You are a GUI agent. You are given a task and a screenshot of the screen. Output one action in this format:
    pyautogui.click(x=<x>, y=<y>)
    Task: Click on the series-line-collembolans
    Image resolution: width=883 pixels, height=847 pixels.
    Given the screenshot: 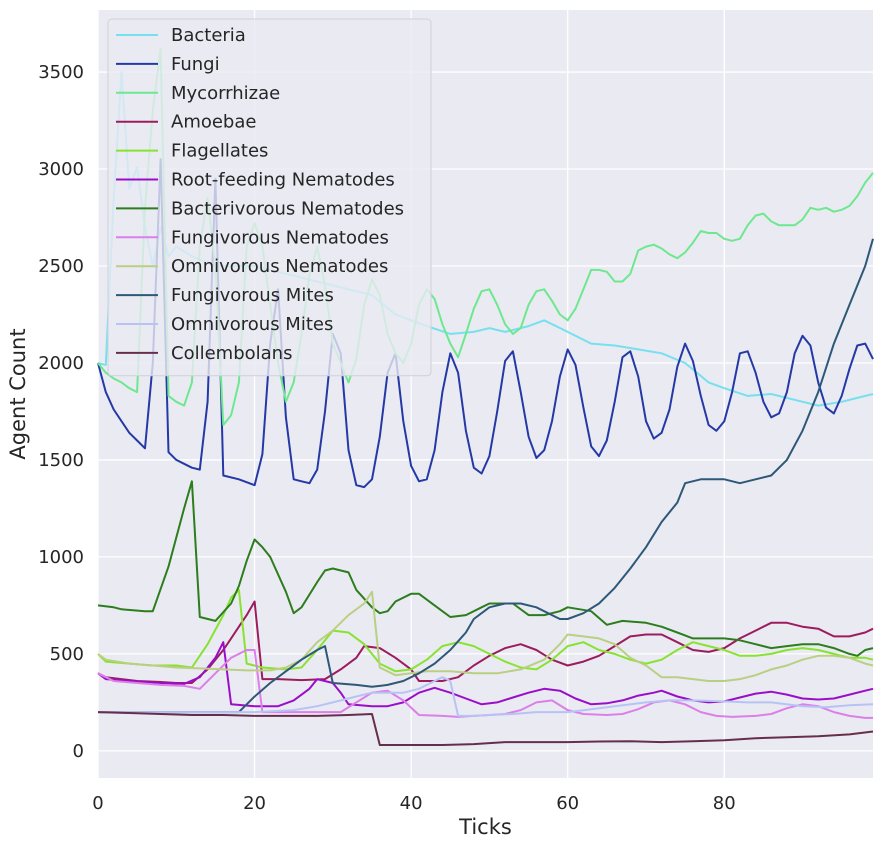 What is the action you would take?
    pyautogui.click(x=485, y=728)
    